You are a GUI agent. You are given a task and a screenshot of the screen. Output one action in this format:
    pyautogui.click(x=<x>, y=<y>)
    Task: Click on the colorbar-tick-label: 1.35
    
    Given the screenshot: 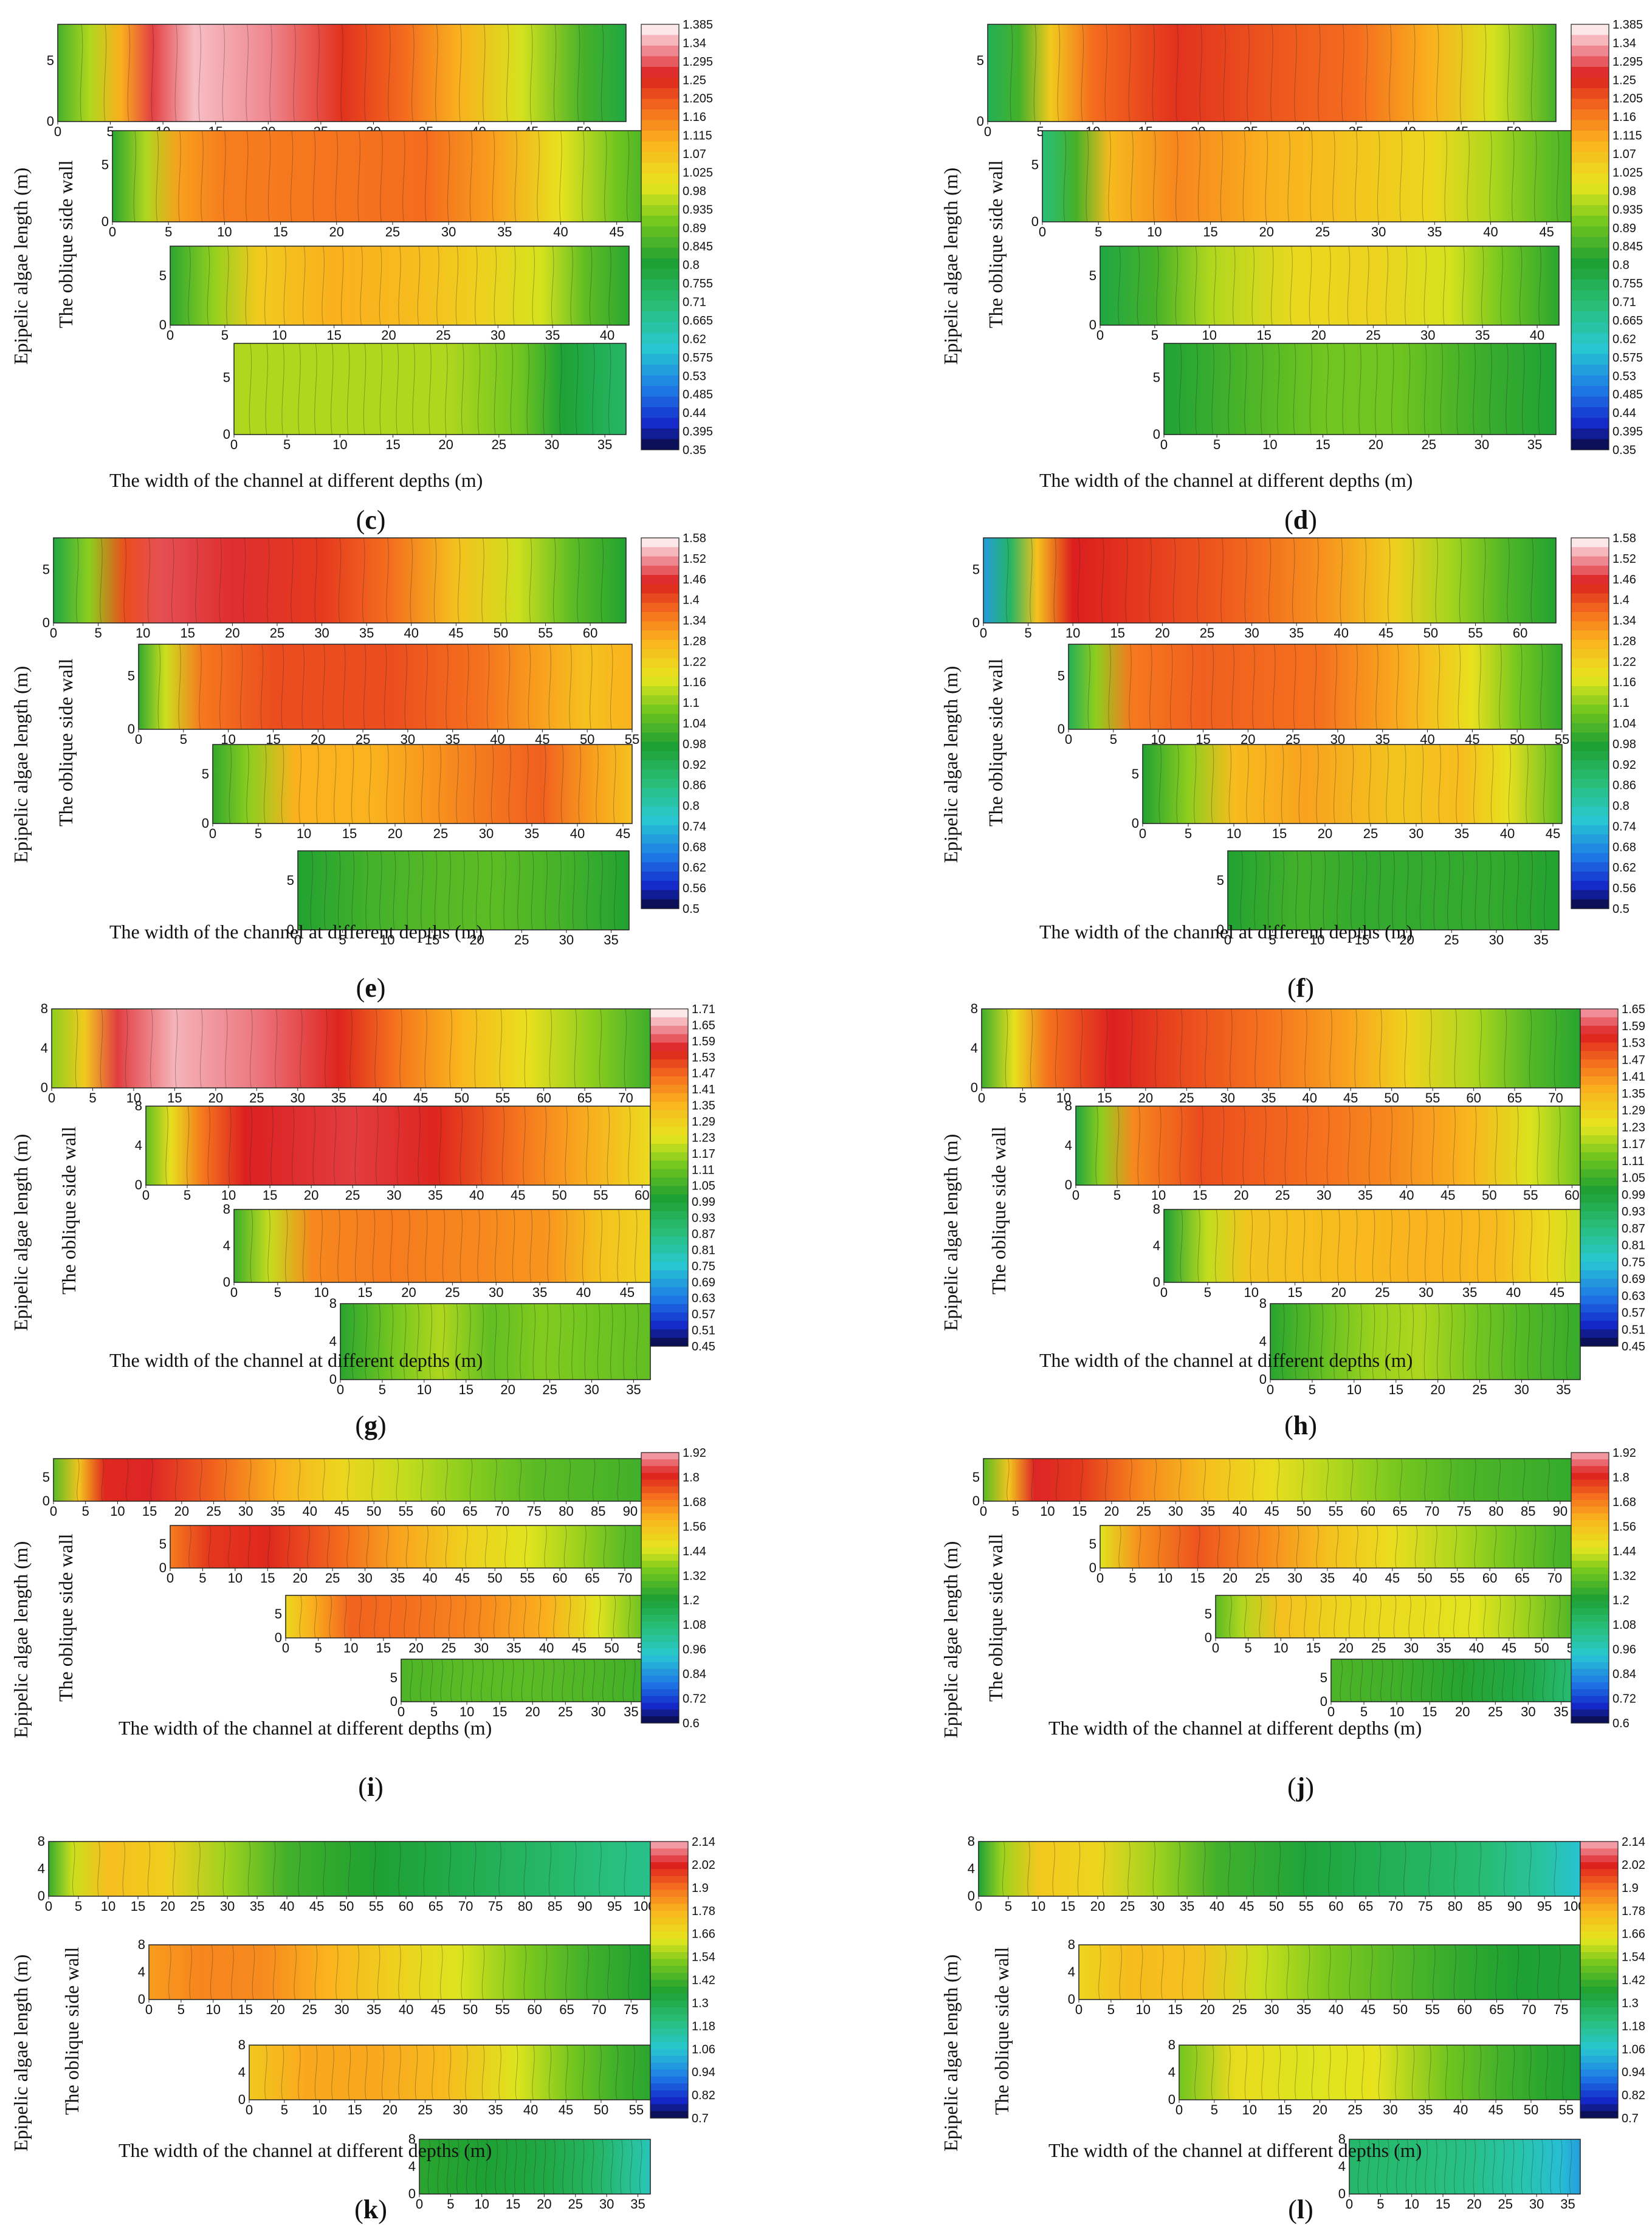 What is the action you would take?
    pyautogui.click(x=1633, y=1094)
    